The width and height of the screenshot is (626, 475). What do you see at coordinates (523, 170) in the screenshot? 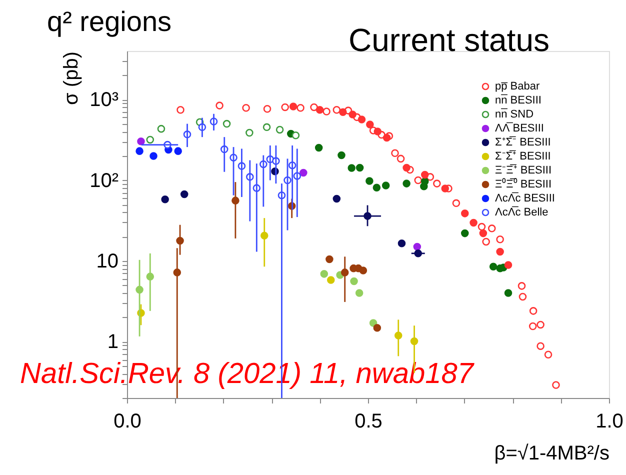
I see `legend-label: Ξ⁻Ξ̅⁺ BESIII` at bounding box center [523, 170].